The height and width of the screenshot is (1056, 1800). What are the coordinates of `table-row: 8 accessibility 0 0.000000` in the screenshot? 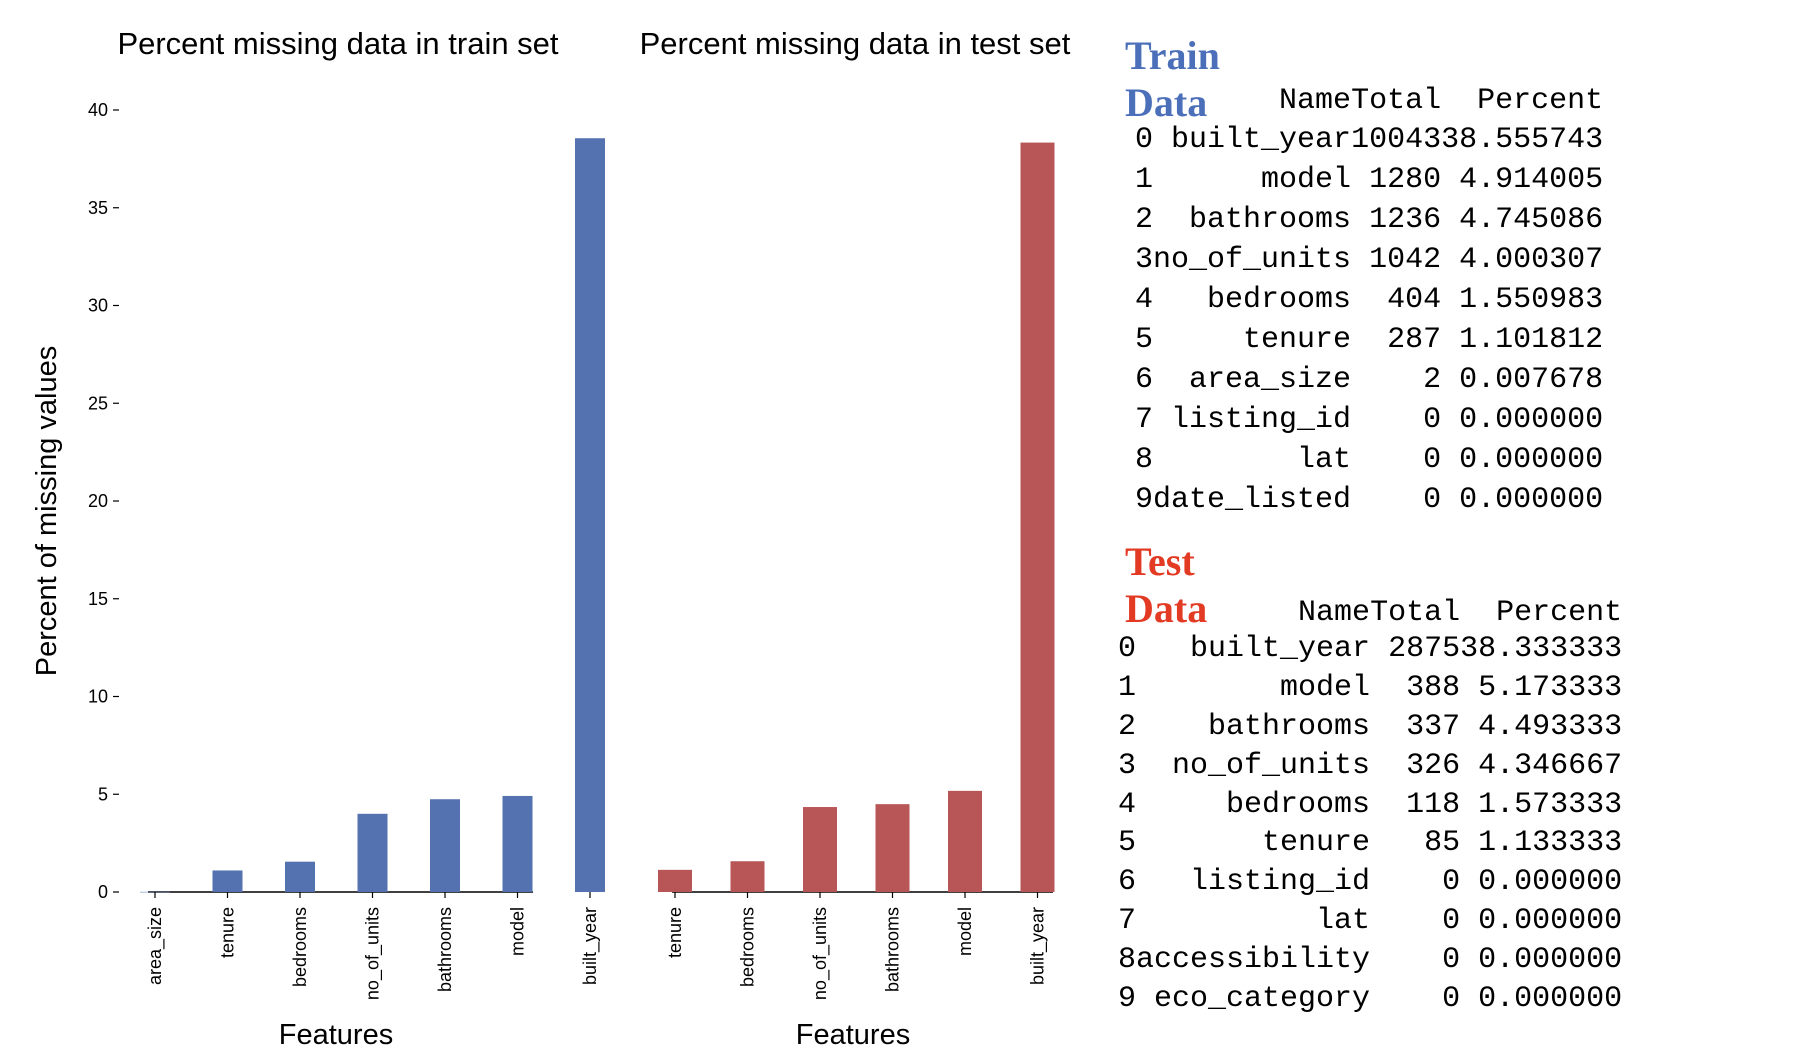 It's located at (1370, 959).